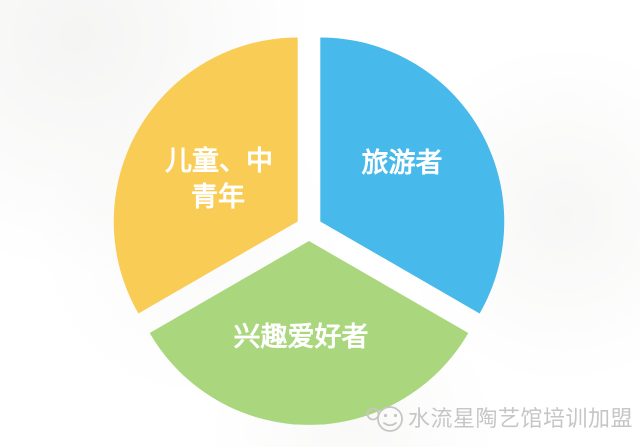 The image size is (640, 447). What do you see at coordinates (219, 161) in the screenshot?
I see `pie-label-children-youth-line1: 儿童、中` at bounding box center [219, 161].